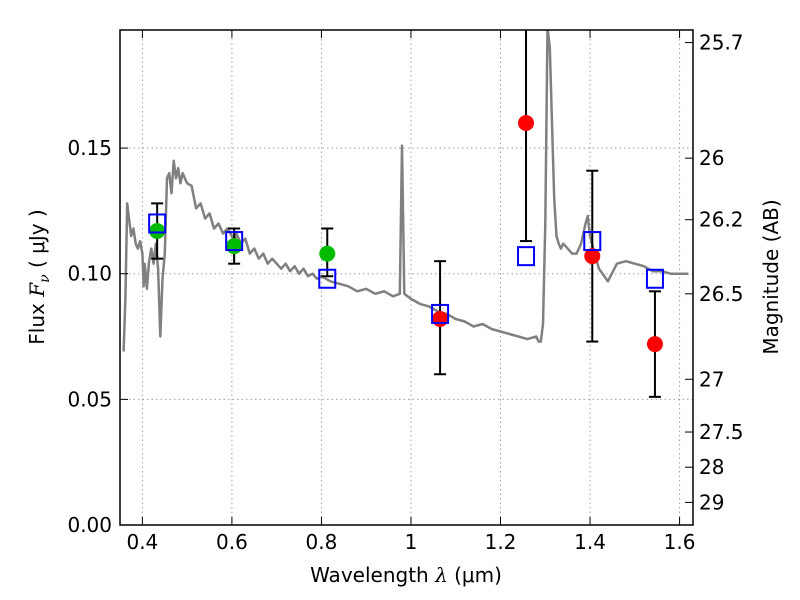 The width and height of the screenshot is (800, 600). What do you see at coordinates (322, 542) in the screenshot?
I see `x-tick-label: 0.8` at bounding box center [322, 542].